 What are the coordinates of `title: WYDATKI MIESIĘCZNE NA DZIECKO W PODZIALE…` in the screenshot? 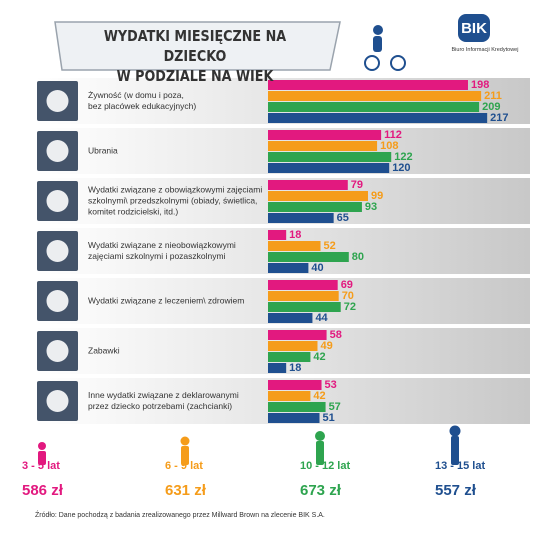 It's located at (195, 56).